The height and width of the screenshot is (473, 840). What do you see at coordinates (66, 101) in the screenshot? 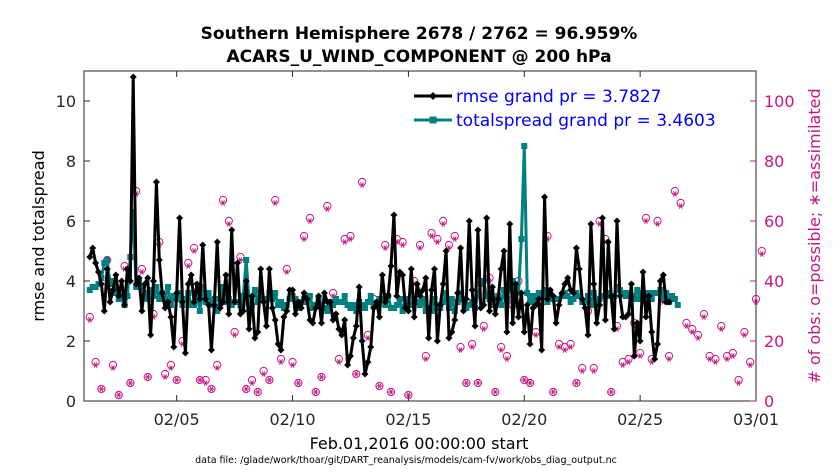
I see `left-tick-label: 10` at bounding box center [66, 101].